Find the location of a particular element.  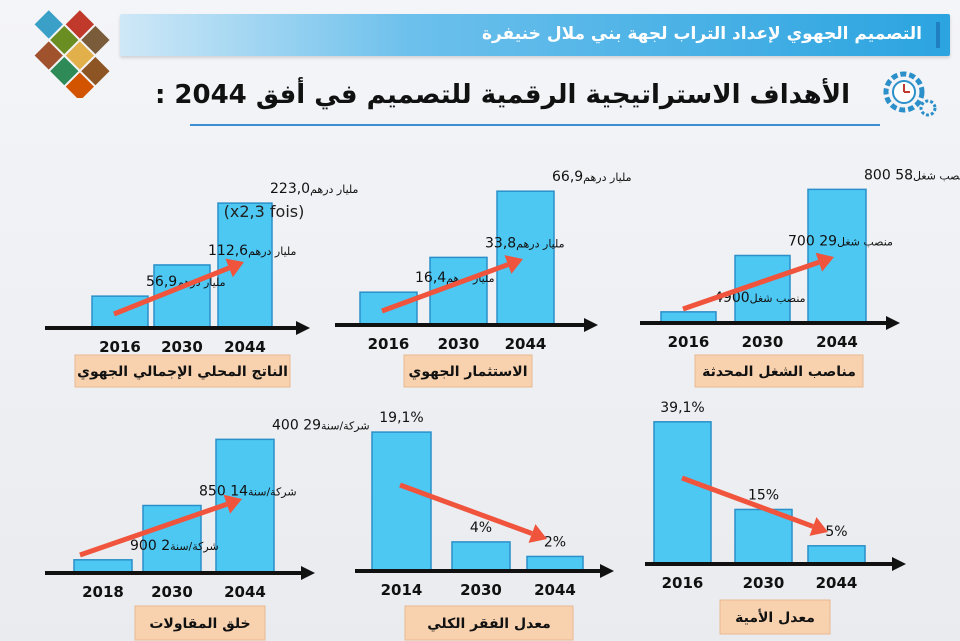

tick-label-2014: 2014 is located at coordinates (402, 590).